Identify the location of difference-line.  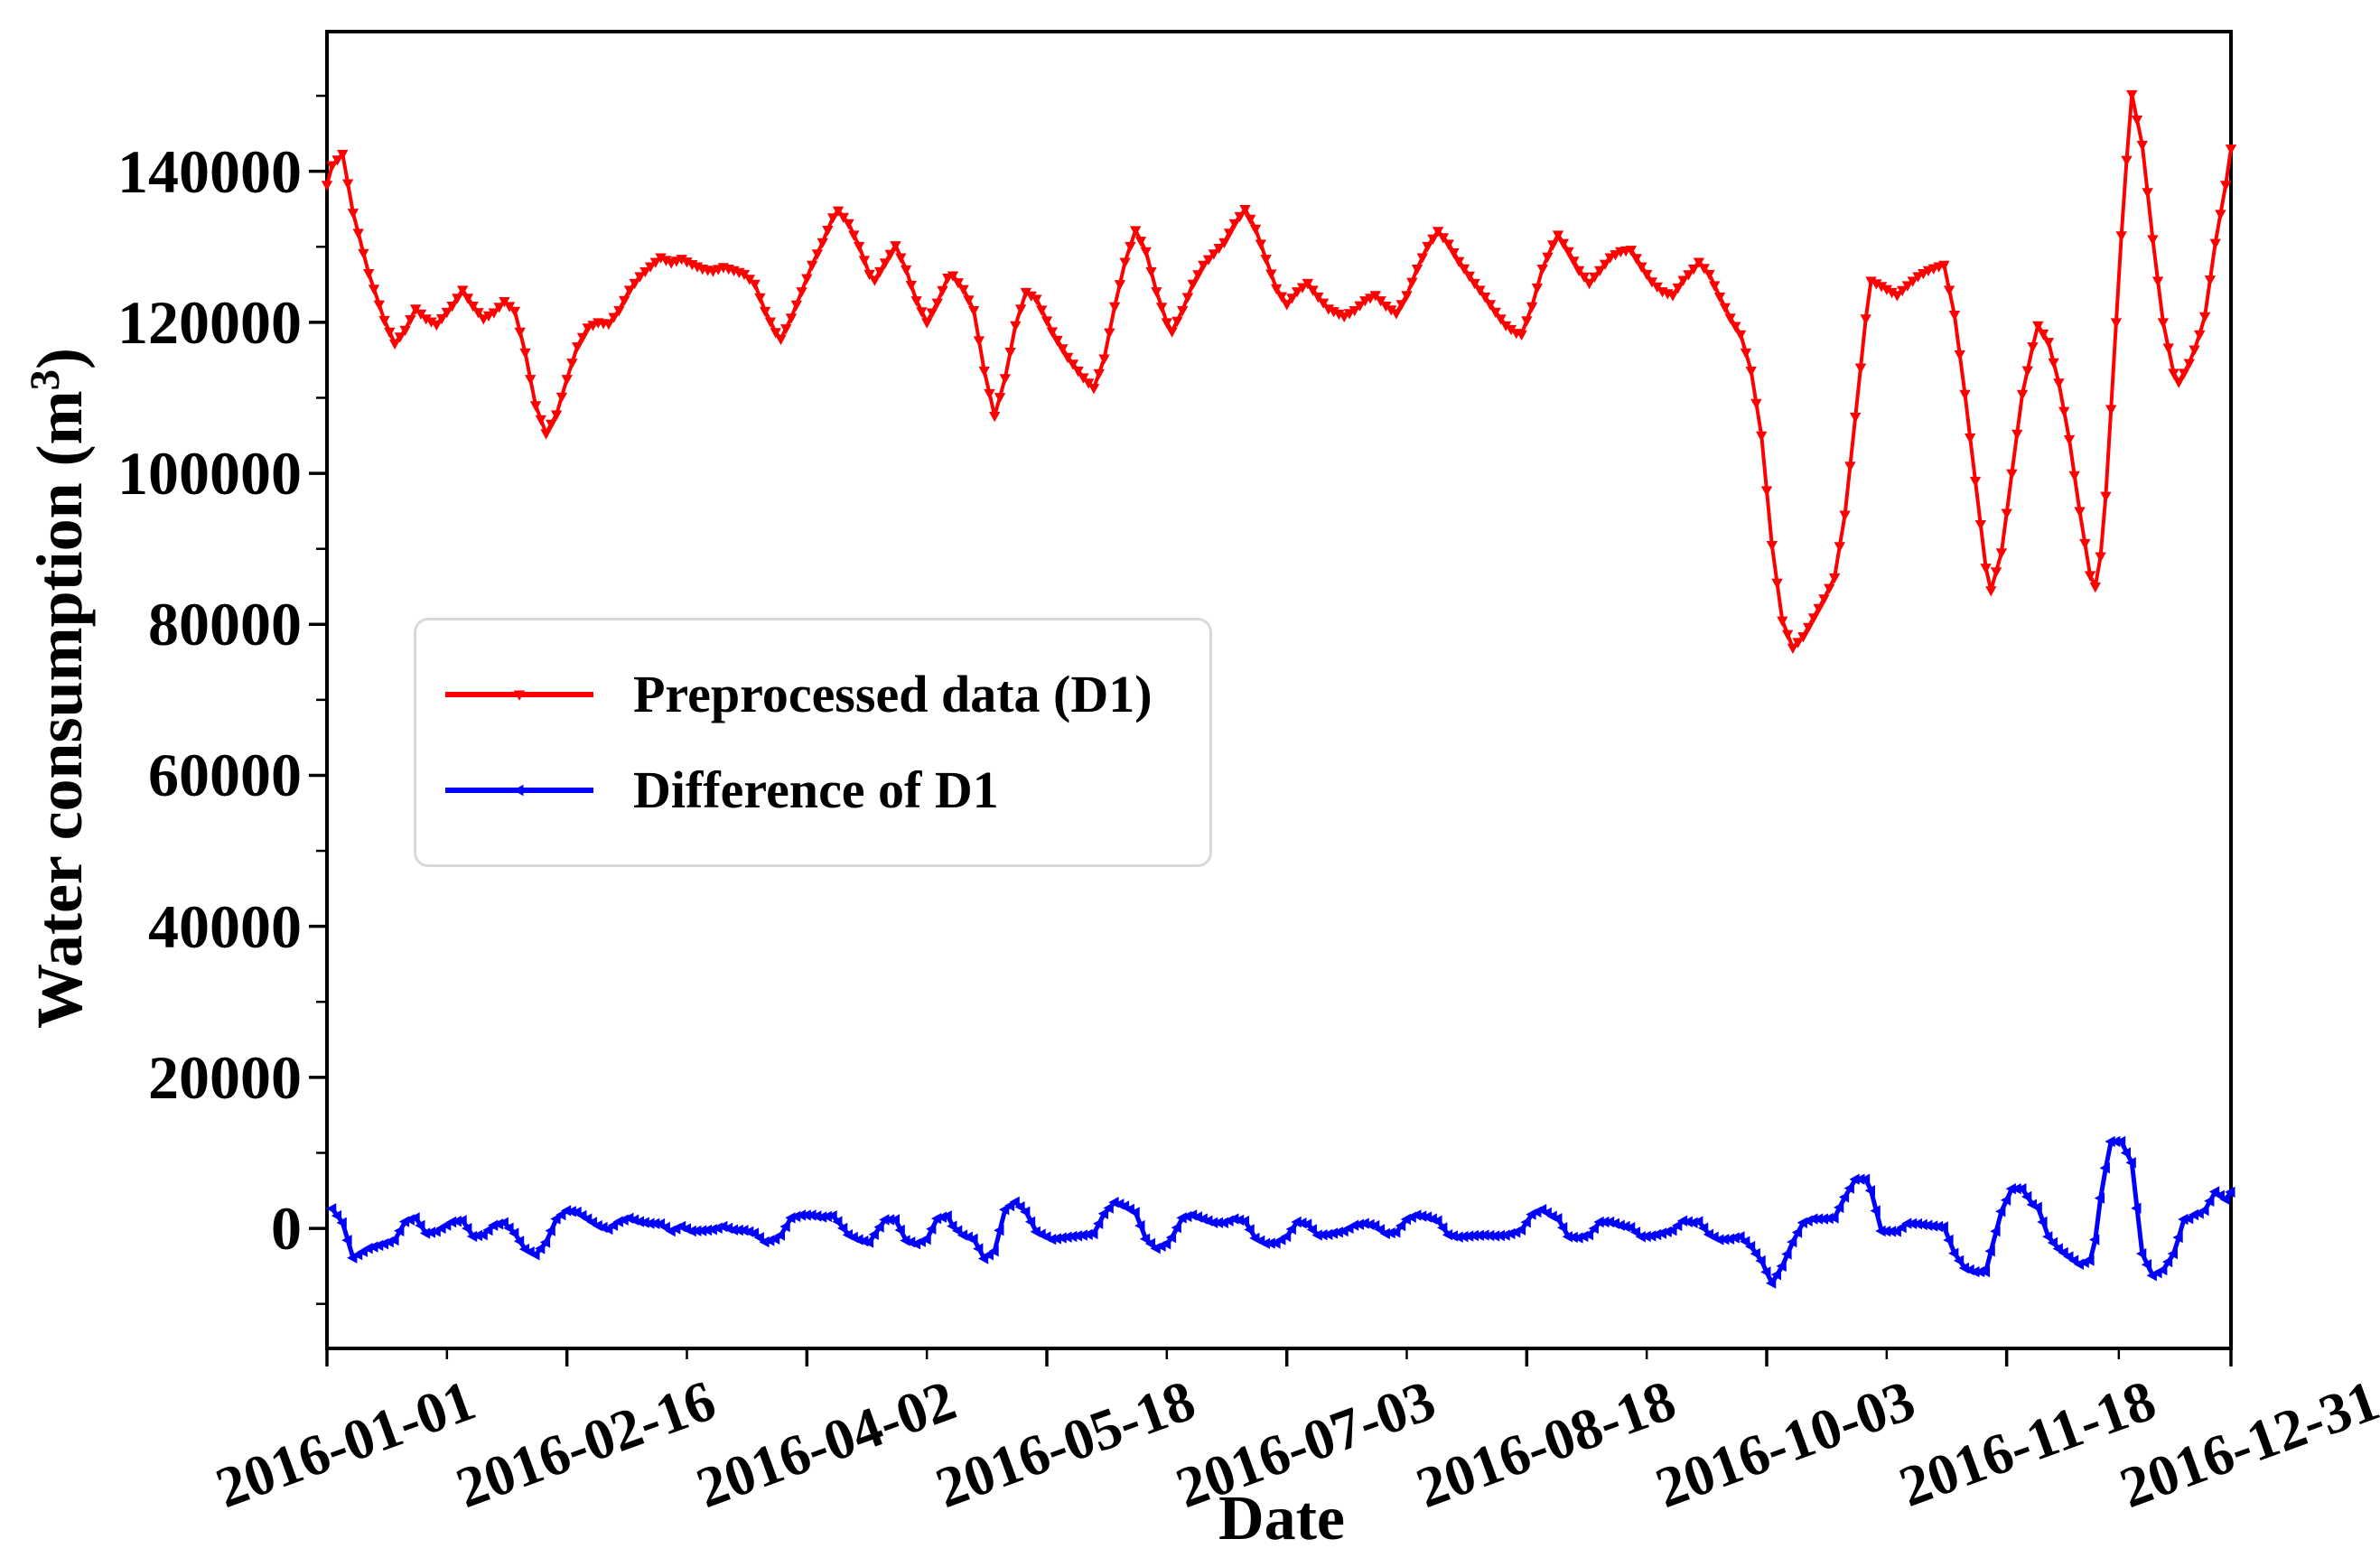
(1282, 1212).